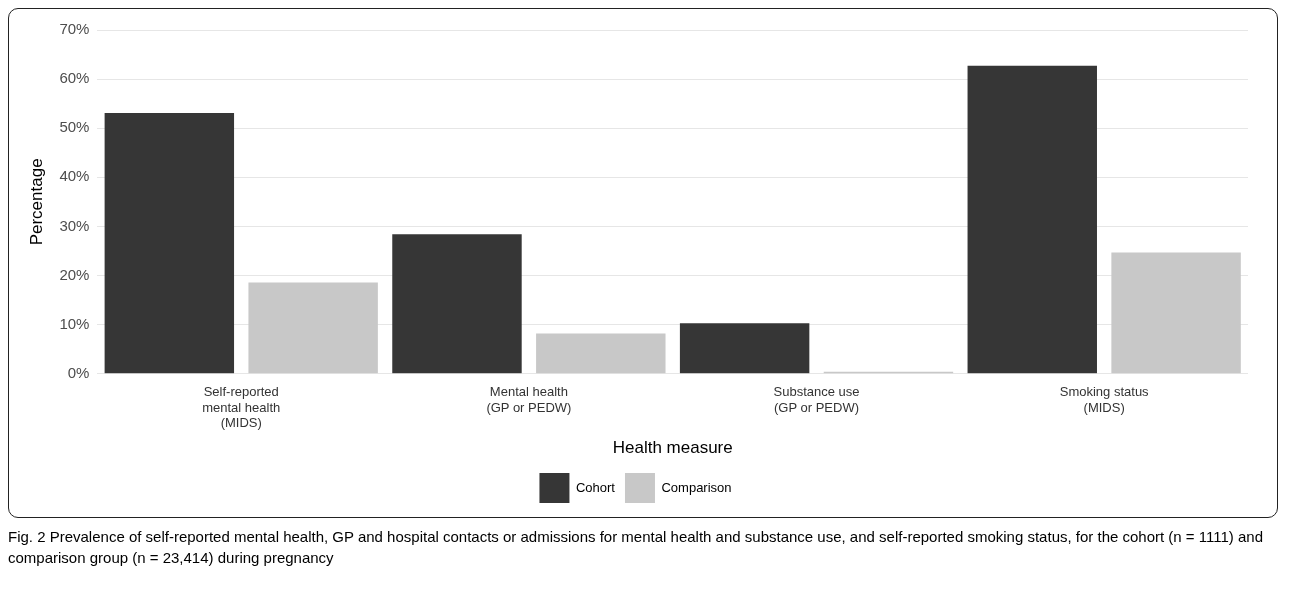  What do you see at coordinates (529, 399) in the screenshot?
I see `x-tick-label: Mental health (GP or PEDW)` at bounding box center [529, 399].